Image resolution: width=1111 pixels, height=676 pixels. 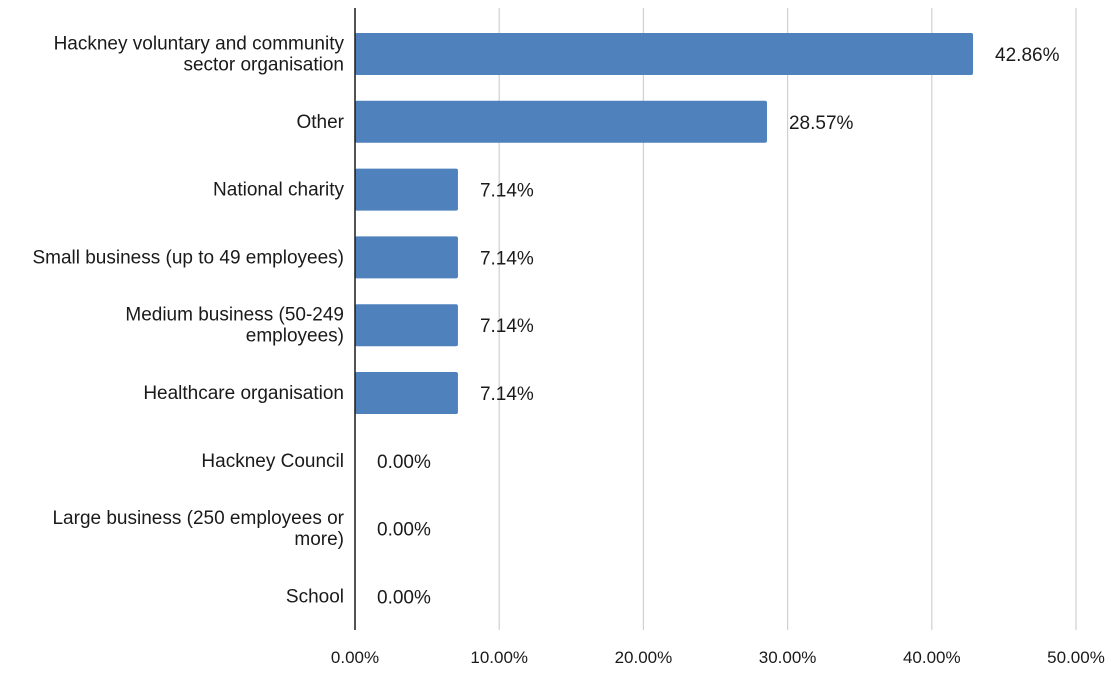 What do you see at coordinates (278, 190) in the screenshot?
I see `category-label: National charity` at bounding box center [278, 190].